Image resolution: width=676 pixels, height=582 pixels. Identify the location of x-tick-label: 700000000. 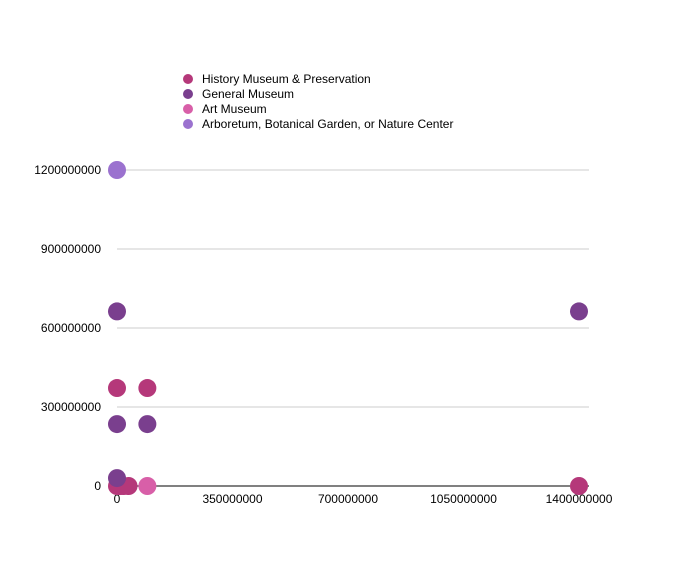
(348, 499).